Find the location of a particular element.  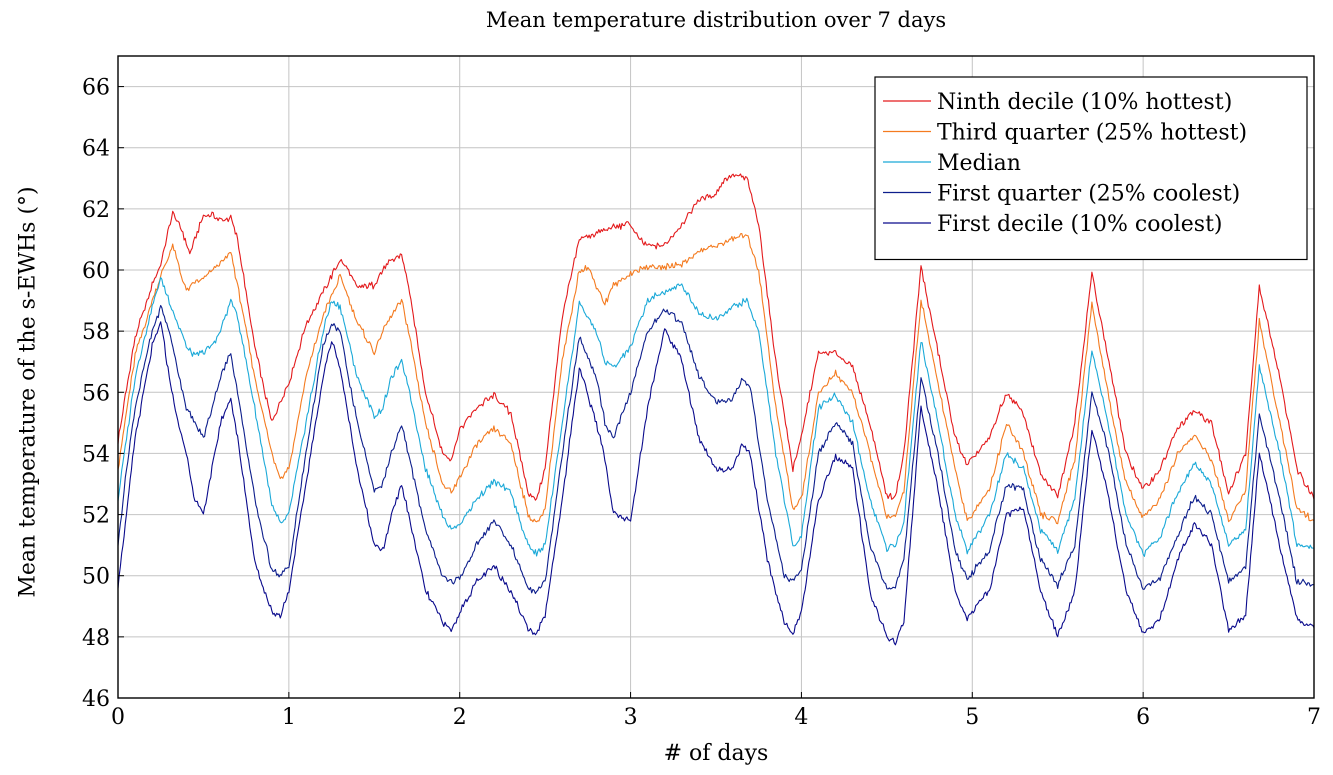

legend-box is located at coordinates (1091, 168).